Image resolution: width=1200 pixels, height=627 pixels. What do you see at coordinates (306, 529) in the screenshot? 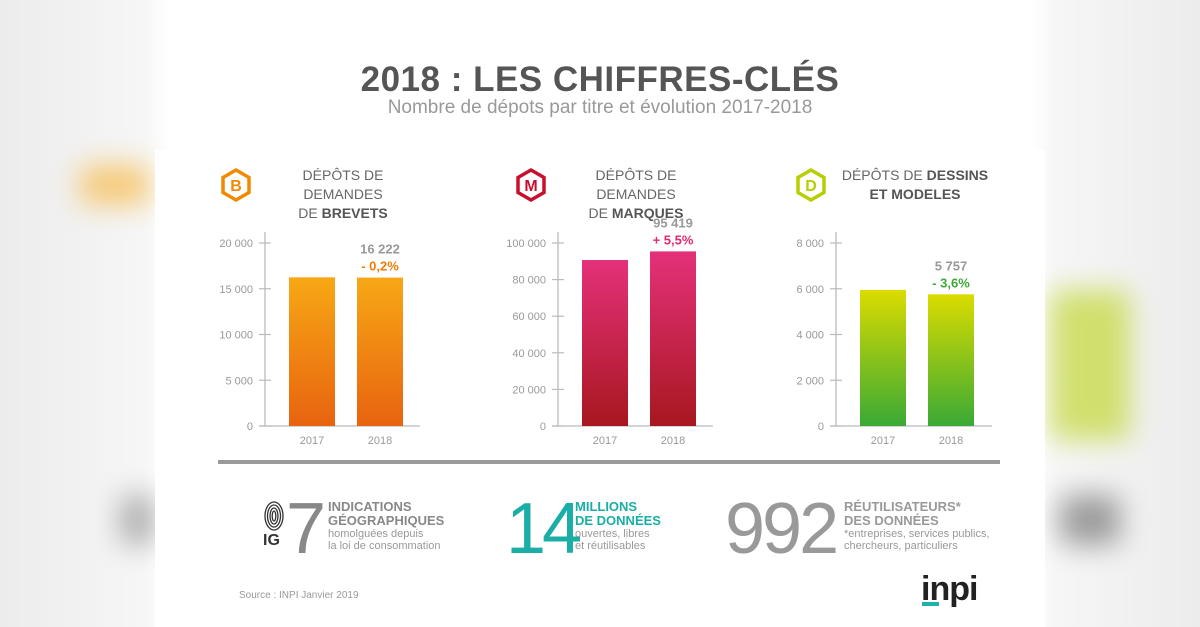
I see `stat-number: 7` at bounding box center [306, 529].